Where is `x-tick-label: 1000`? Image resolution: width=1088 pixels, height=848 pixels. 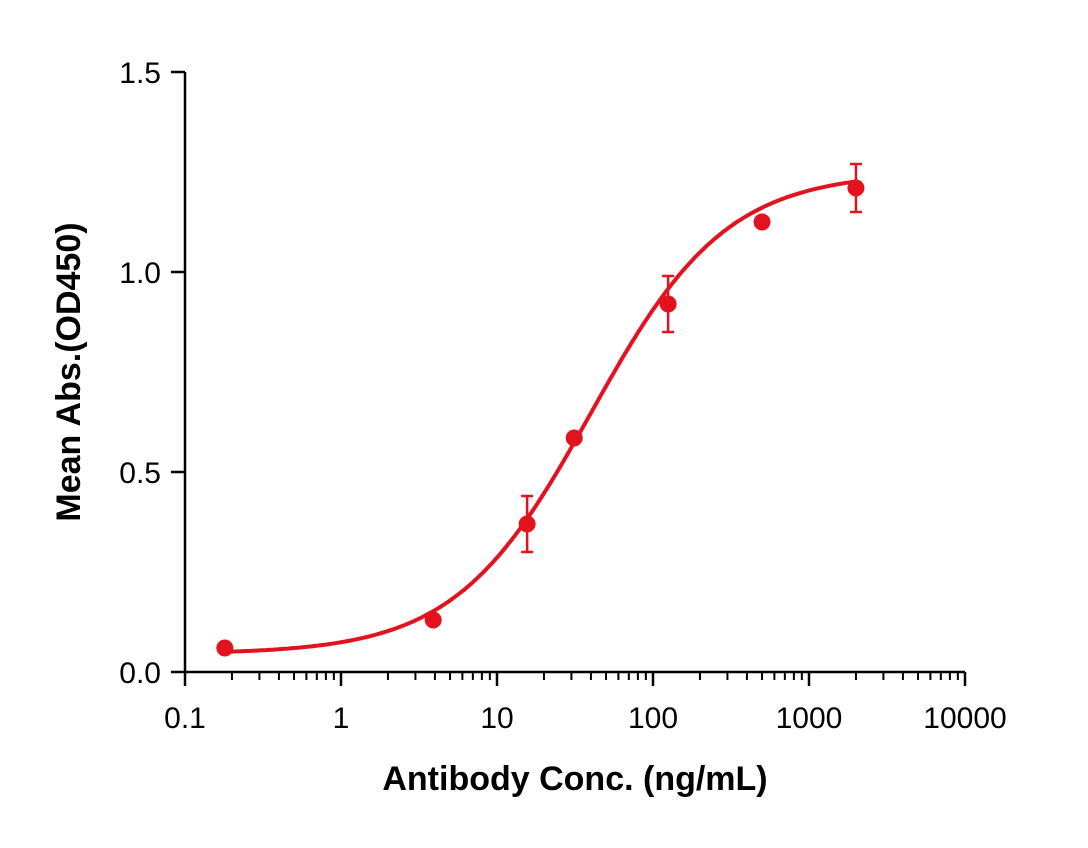
x-tick-label: 1000 is located at coordinates (809, 718).